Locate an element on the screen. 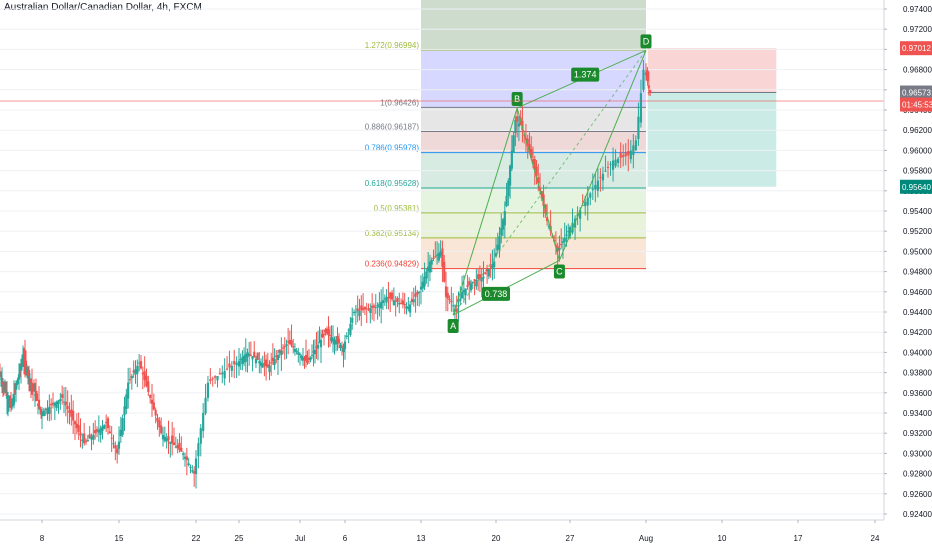  pattern-leg-cd is located at coordinates (602, 155).